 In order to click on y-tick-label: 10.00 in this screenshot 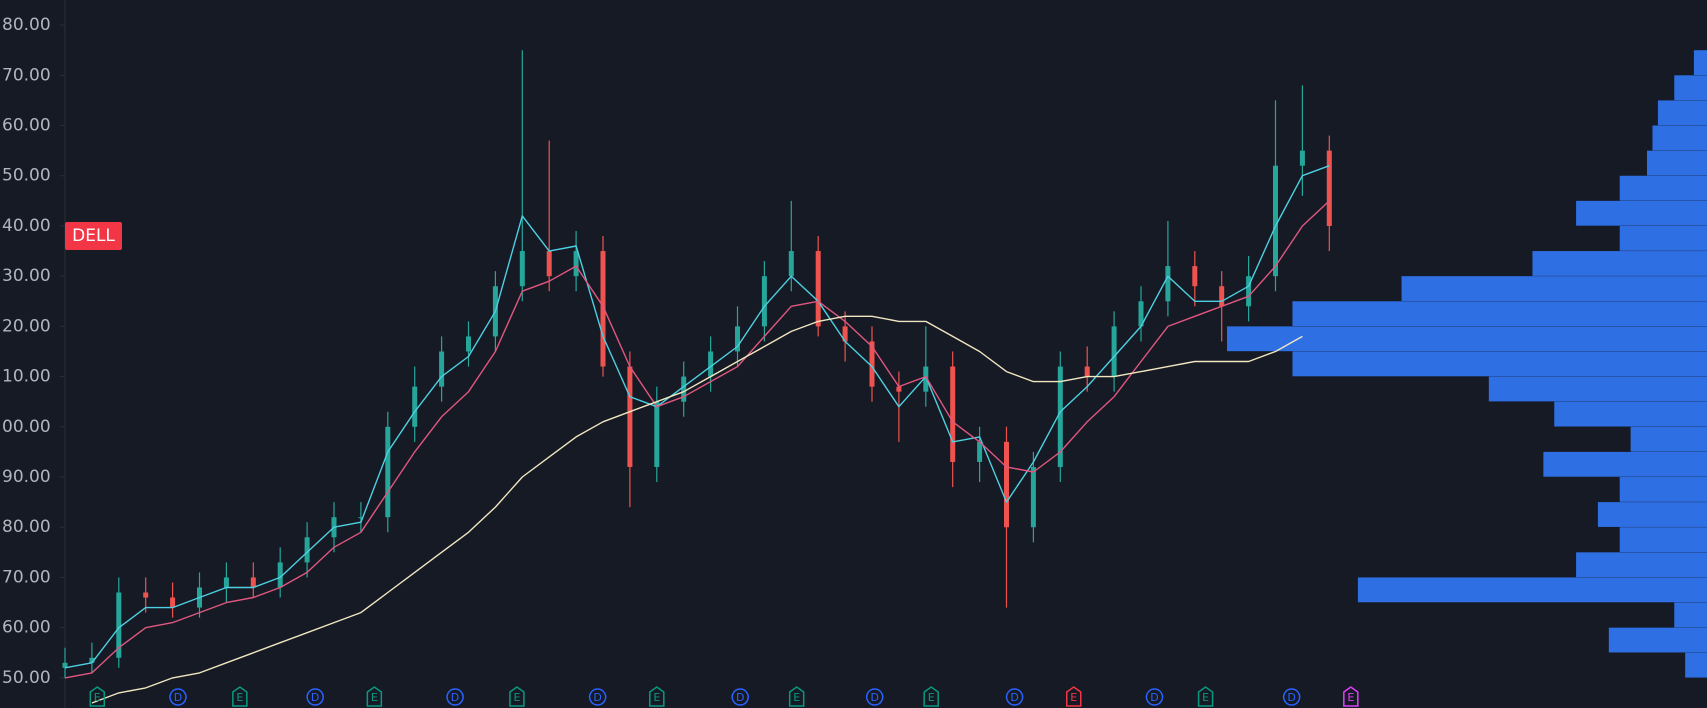, I will do `click(26, 377)`.